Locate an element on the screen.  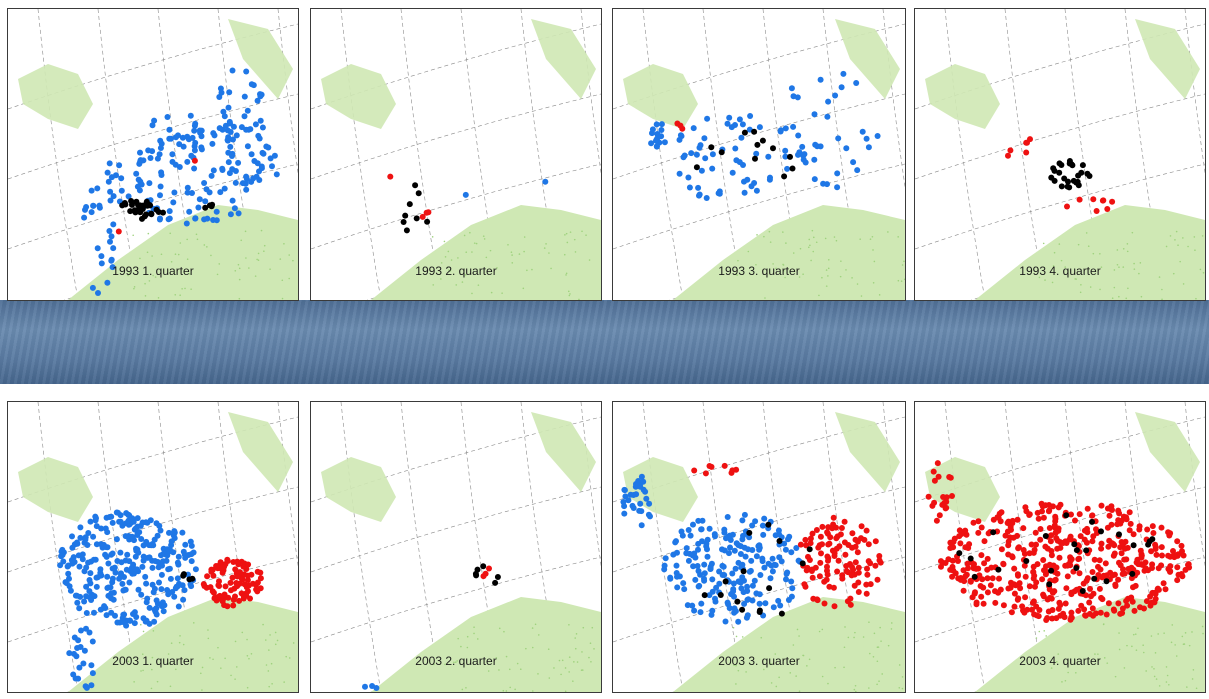
map-graphic is located at coordinates (1060, 154).